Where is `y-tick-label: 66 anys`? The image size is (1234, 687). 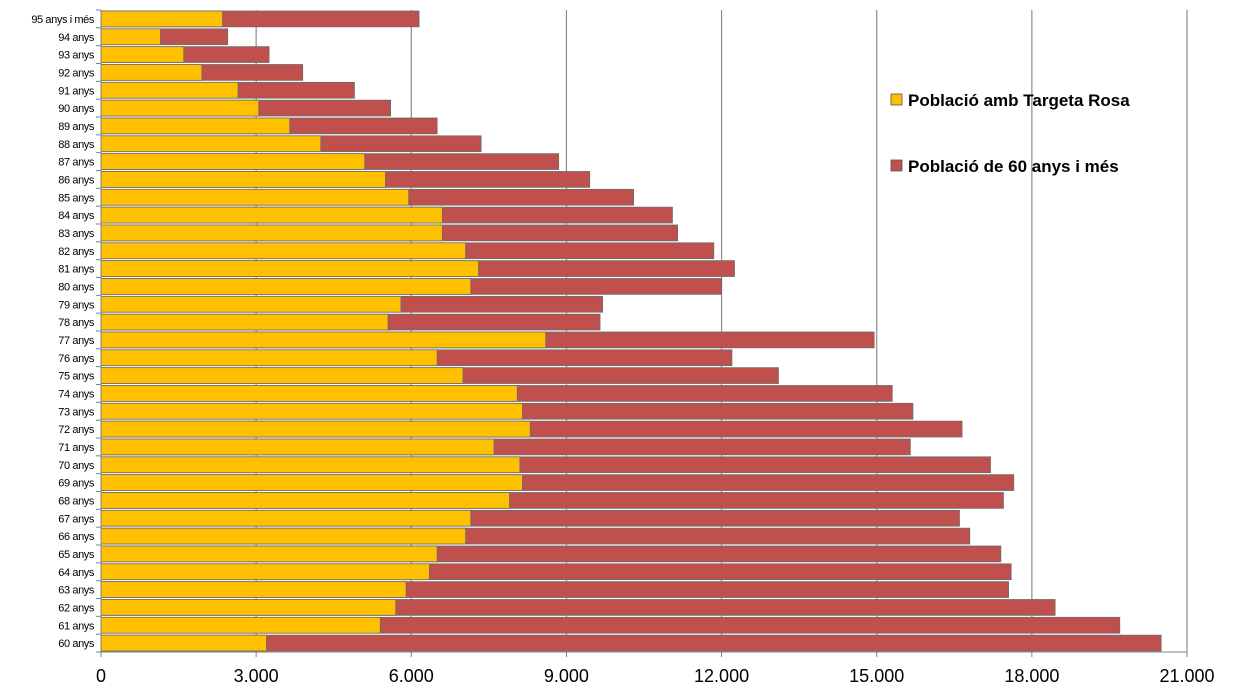
y-tick-label: 66 anys is located at coordinates (76, 537).